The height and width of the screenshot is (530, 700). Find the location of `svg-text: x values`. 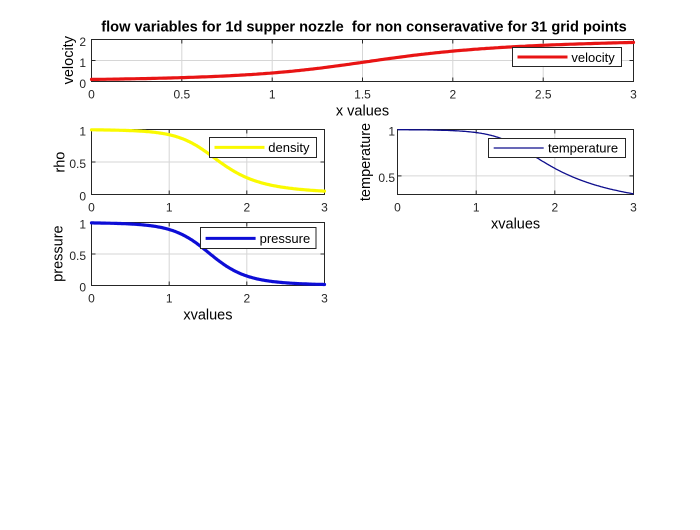

svg-text: x values is located at coordinates (362, 112).